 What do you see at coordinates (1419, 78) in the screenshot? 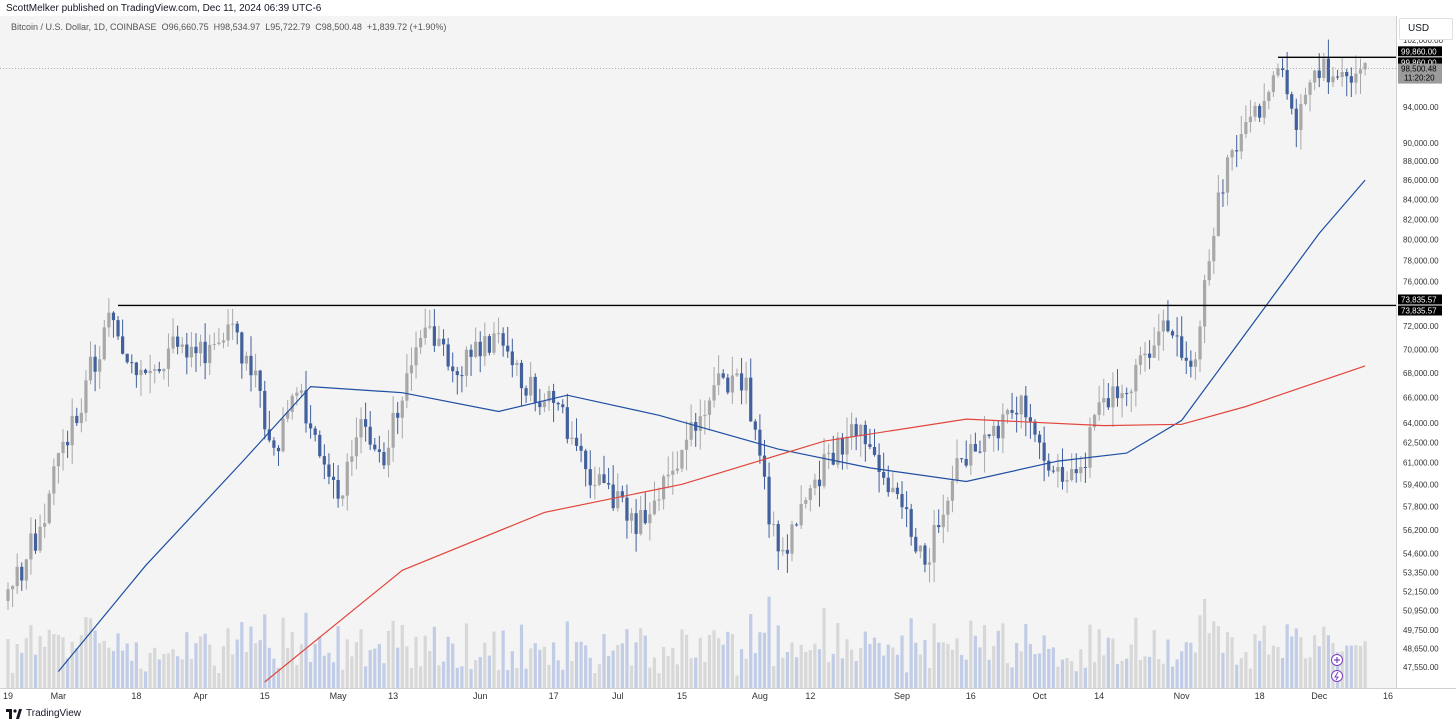
I see `last-price-countdown-text: 11:20:20` at bounding box center [1419, 78].